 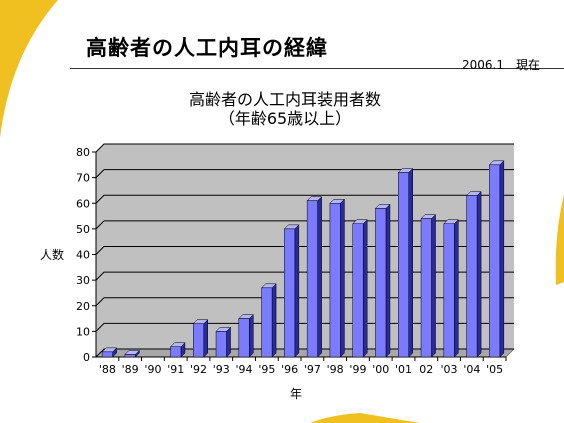 I want to click on y-tick-label: 0, so click(x=86, y=357).